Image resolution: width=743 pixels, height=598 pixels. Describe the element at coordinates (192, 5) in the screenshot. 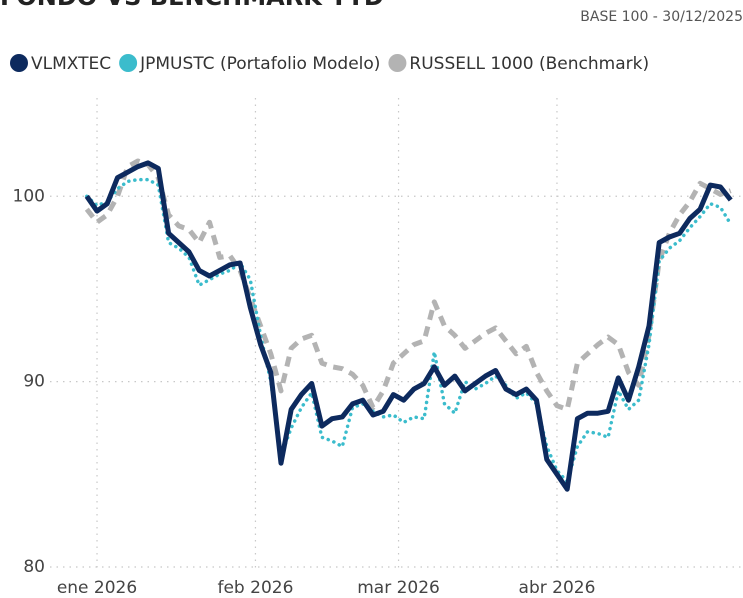

I see `chart-title: FONDO VS BENCHMARK YTD` at that location.